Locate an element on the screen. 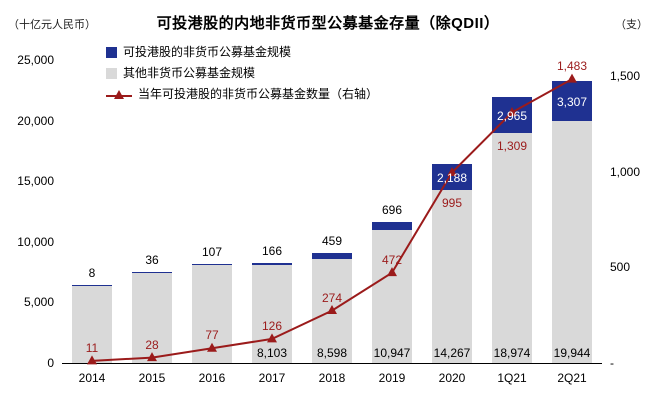 Image resolution: width=656 pixels, height=404 pixels. bar-label-other-funds: 8,598 is located at coordinates (332, 353).